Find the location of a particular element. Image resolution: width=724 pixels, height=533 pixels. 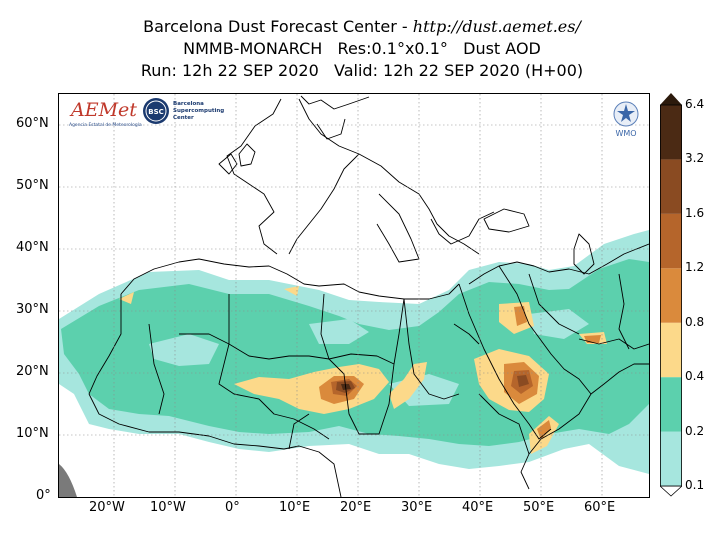

wmo-logo: WMO is located at coordinates (626, 119).